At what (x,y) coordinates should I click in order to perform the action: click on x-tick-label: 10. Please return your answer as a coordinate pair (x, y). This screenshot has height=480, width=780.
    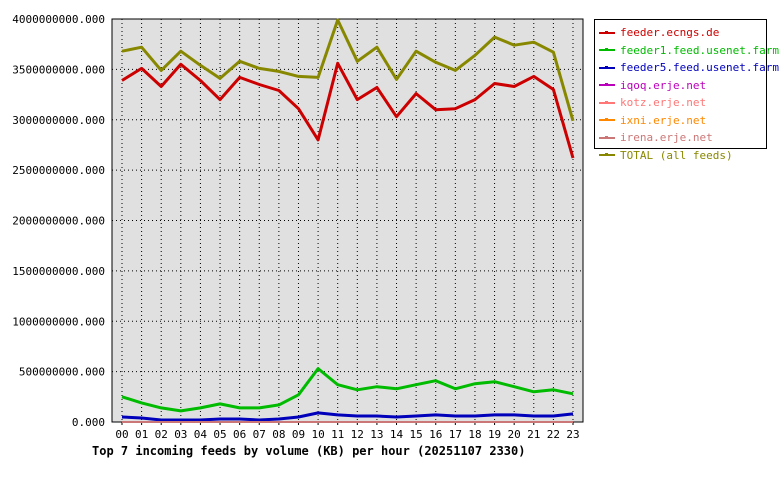
    Looking at the image, I should click on (317, 434).